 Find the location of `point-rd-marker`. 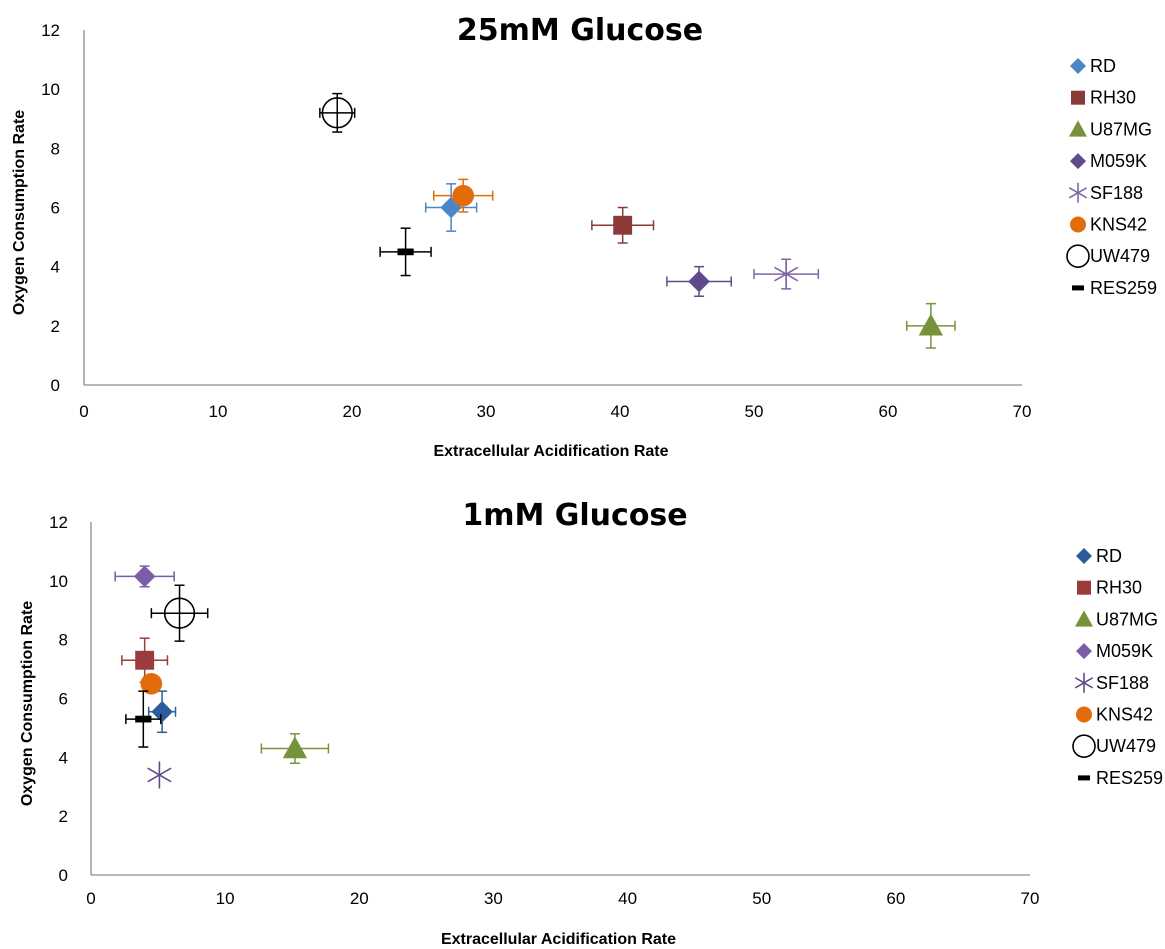

point-rd-marker is located at coordinates (162, 711).